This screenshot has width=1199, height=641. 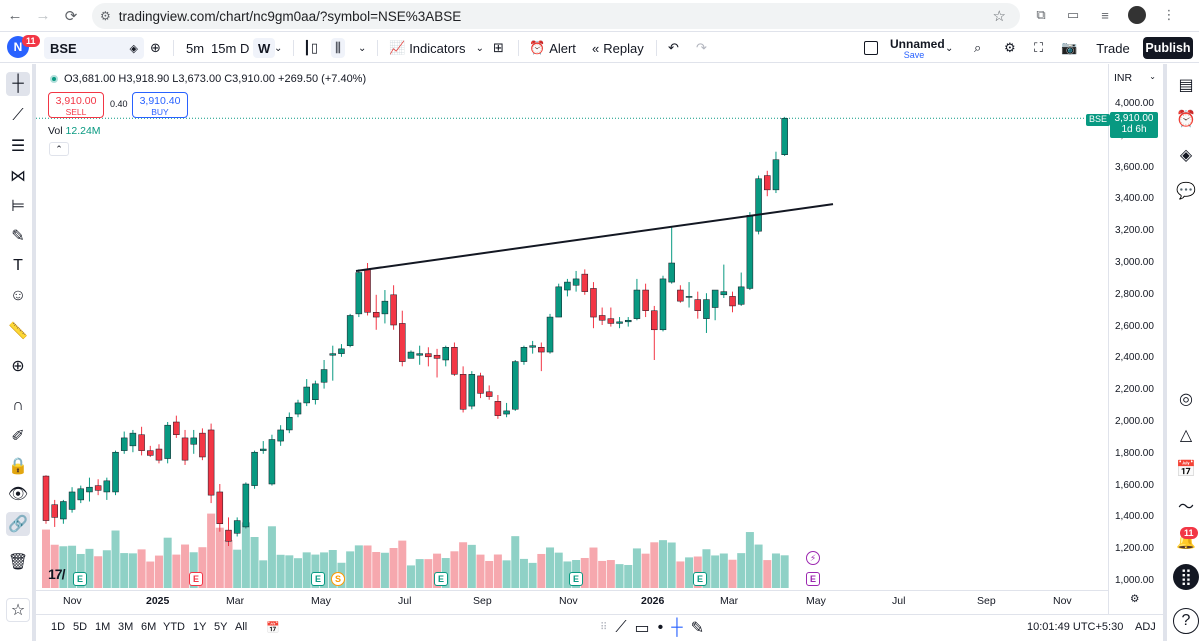 What do you see at coordinates (103, 627) in the screenshot?
I see `range-button: 1M` at bounding box center [103, 627].